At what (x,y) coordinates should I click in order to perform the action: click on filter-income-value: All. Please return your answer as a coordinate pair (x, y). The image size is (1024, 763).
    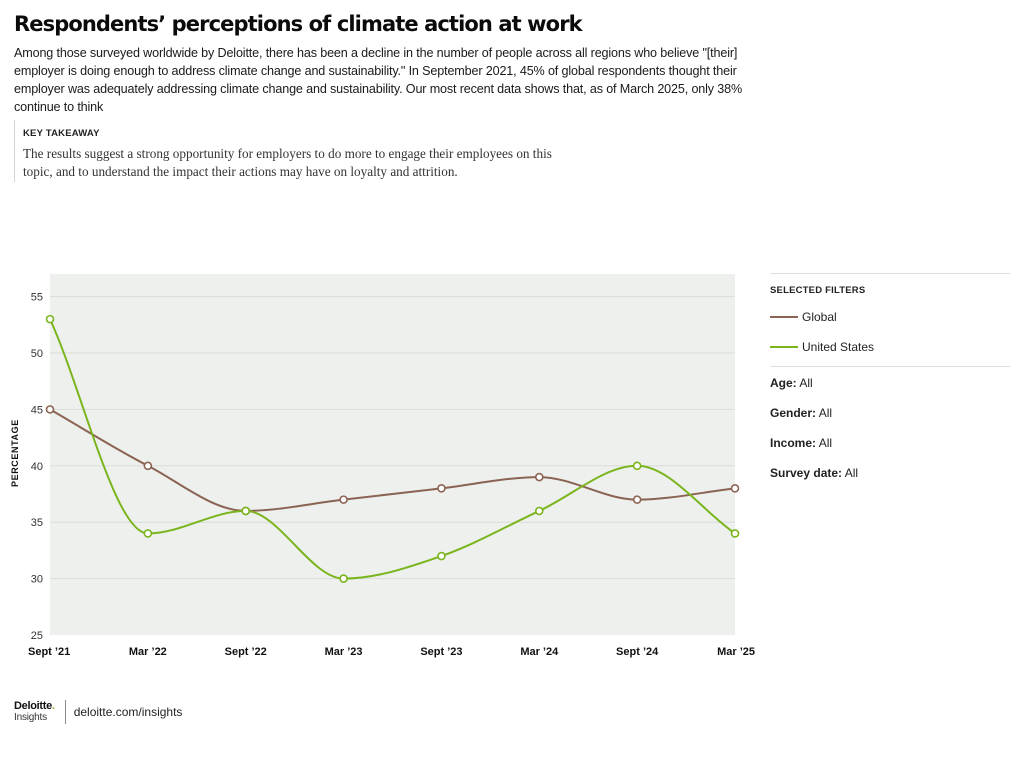
    Looking at the image, I should click on (825, 443).